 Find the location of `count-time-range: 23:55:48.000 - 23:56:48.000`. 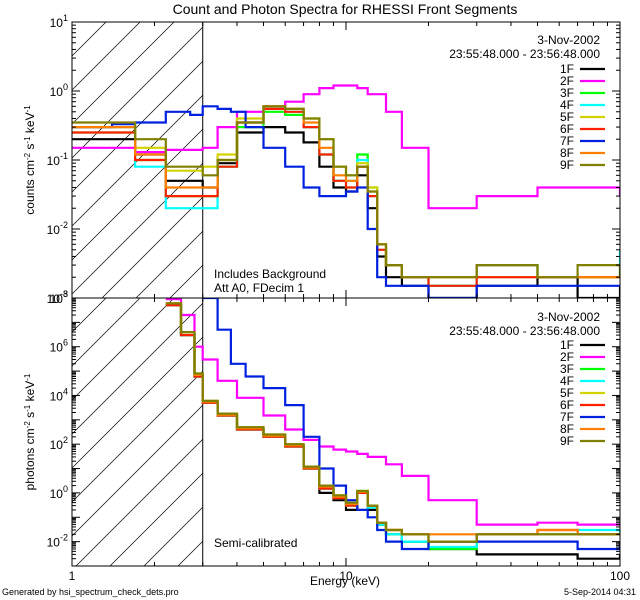

count-time-range: 23:55:48.000 - 23:56:48.000 is located at coordinates (524, 54).